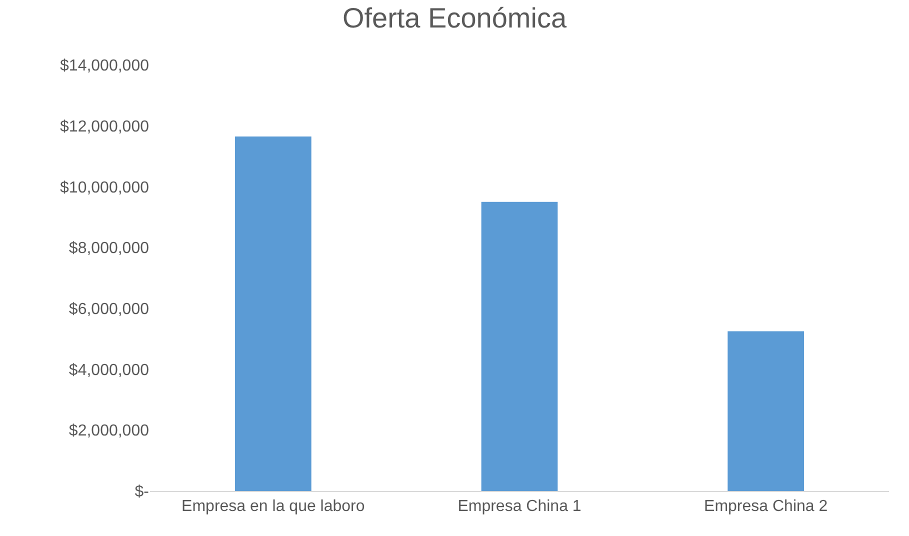 The height and width of the screenshot is (536, 909). I want to click on x-tick-label: Empresa China 2, so click(766, 507).